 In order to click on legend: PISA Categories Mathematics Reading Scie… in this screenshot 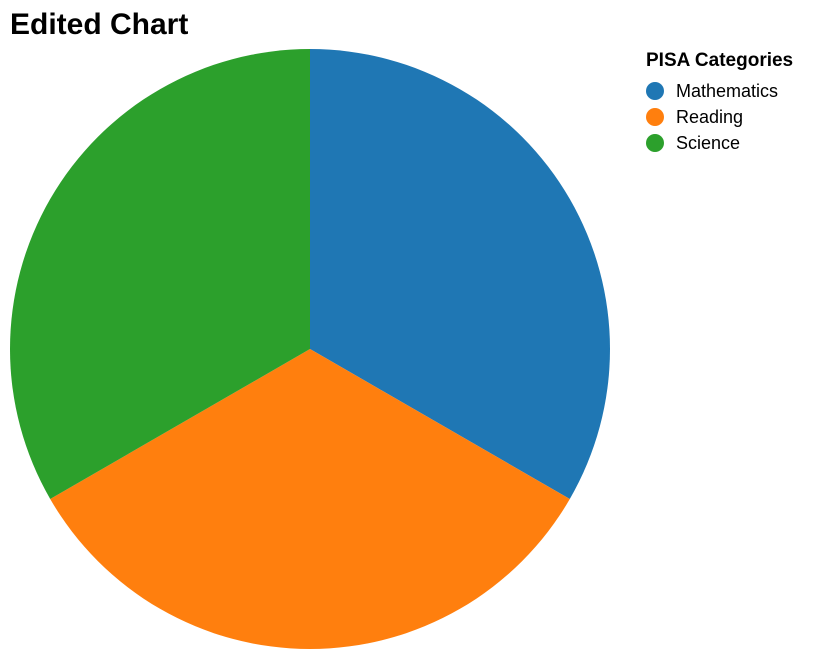, I will do `click(719, 103)`.